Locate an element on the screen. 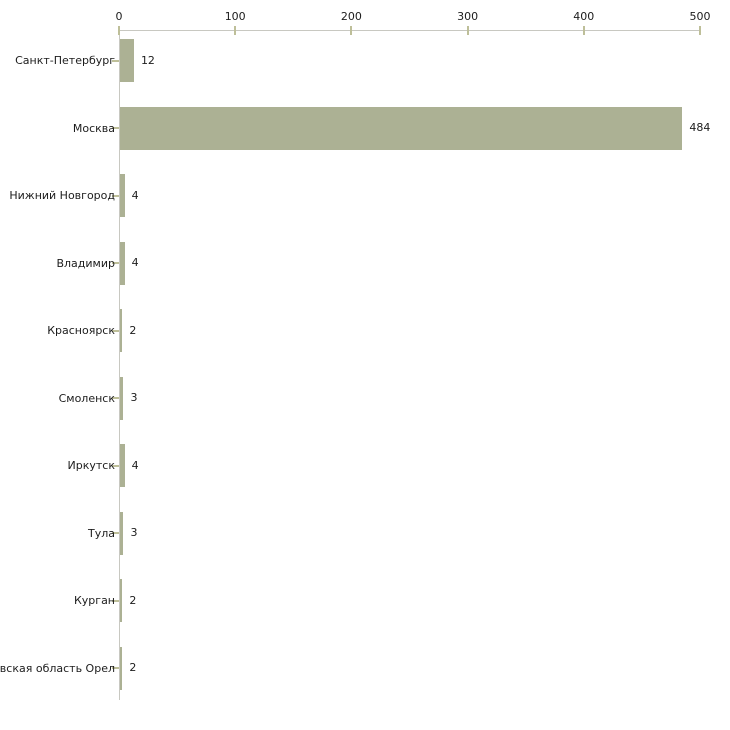 Image resolution: width=730 pixels, height=730 pixels. x-axis-tick-label: 300 is located at coordinates (468, 16).